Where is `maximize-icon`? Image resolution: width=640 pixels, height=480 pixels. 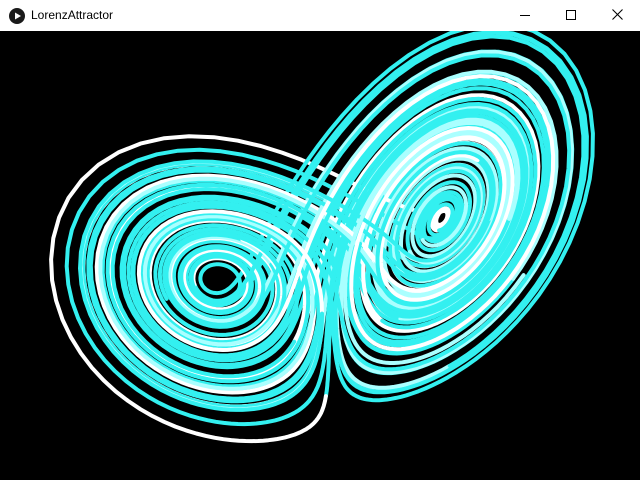 maximize-icon is located at coordinates (571, 16).